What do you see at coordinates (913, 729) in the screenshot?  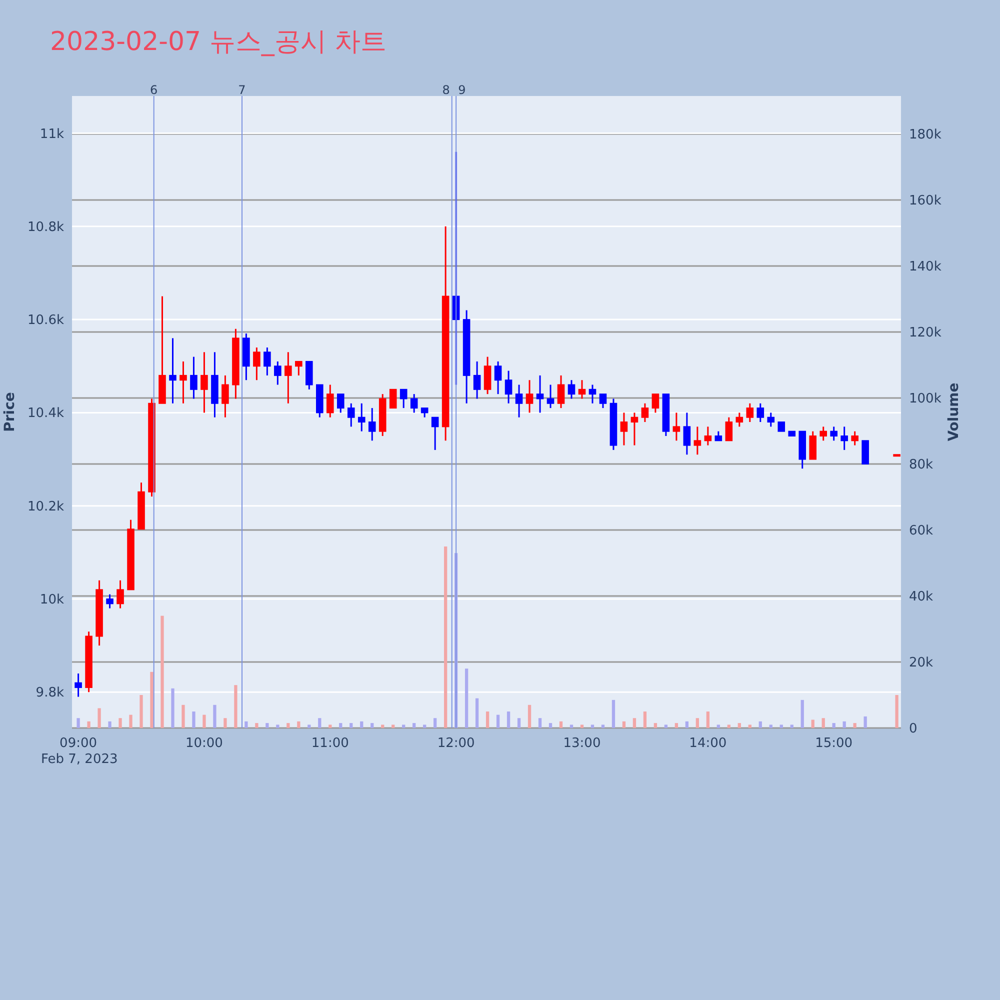 I see `y2-tick-label: 0` at bounding box center [913, 729].